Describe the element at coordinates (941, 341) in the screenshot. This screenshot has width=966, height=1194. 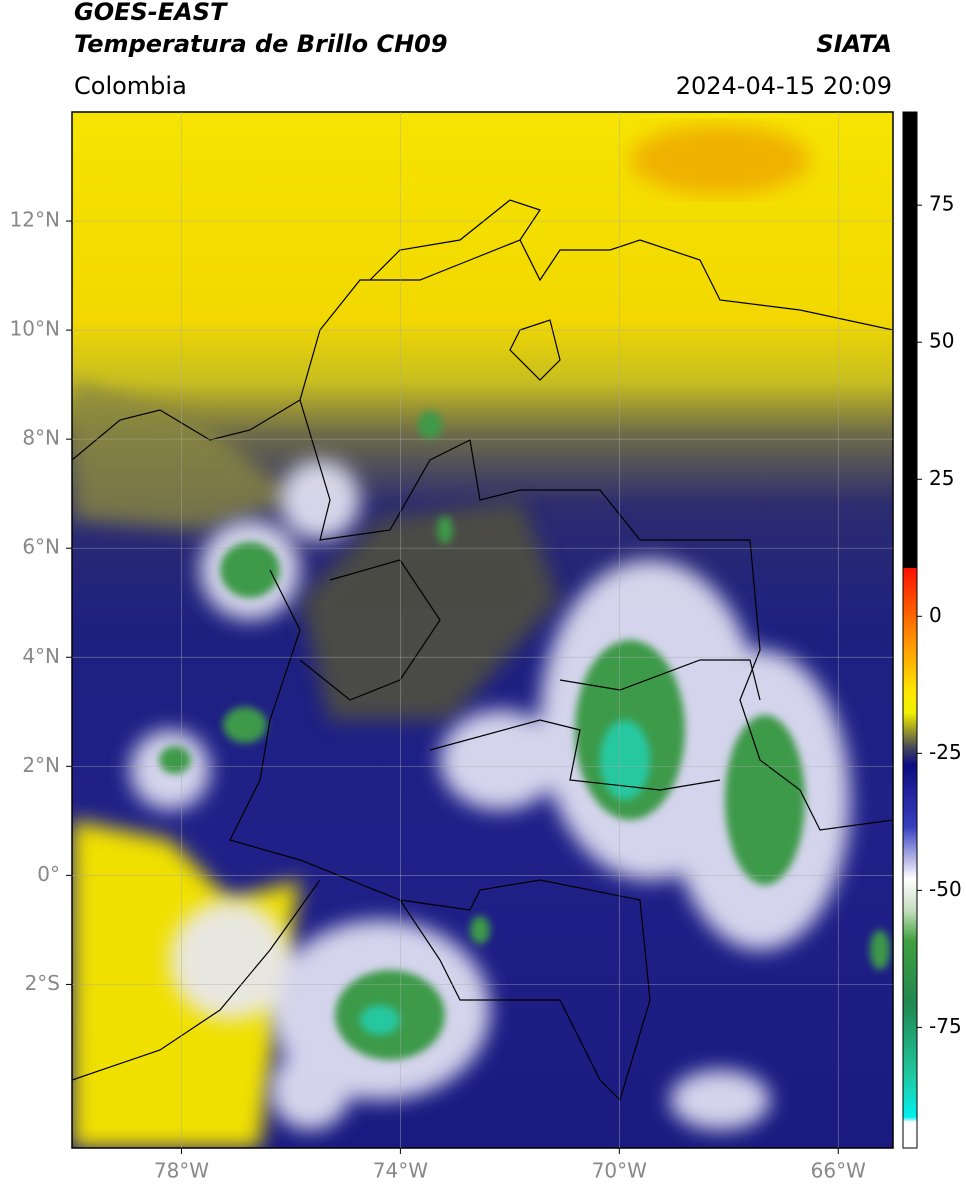
I see `colorbar-tick-label: 50` at that location.